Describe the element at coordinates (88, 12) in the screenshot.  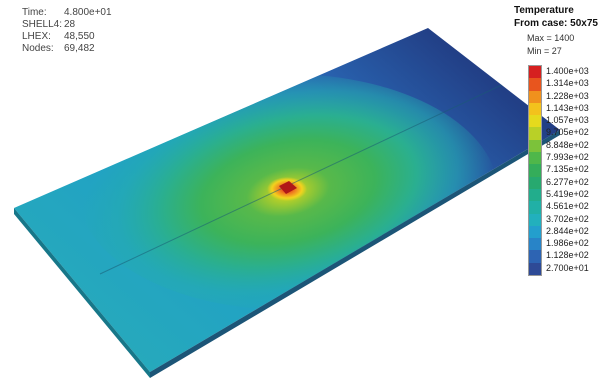
I see `info-value: 4.800e+01` at that location.